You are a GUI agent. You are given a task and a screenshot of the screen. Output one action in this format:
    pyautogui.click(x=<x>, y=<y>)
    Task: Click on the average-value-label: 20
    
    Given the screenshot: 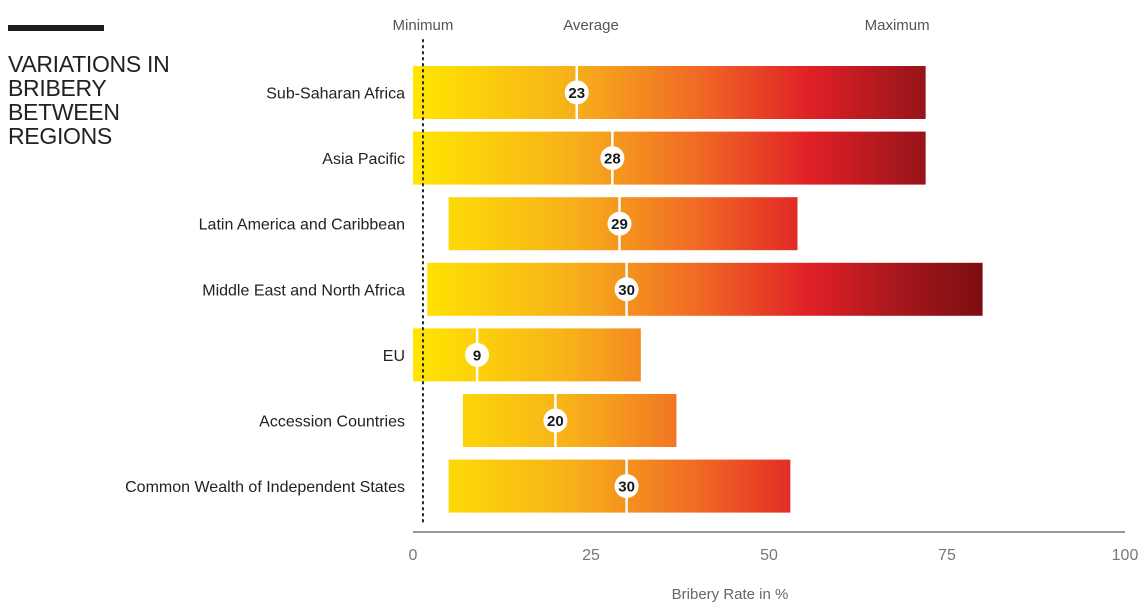 What is the action you would take?
    pyautogui.click(x=555, y=421)
    